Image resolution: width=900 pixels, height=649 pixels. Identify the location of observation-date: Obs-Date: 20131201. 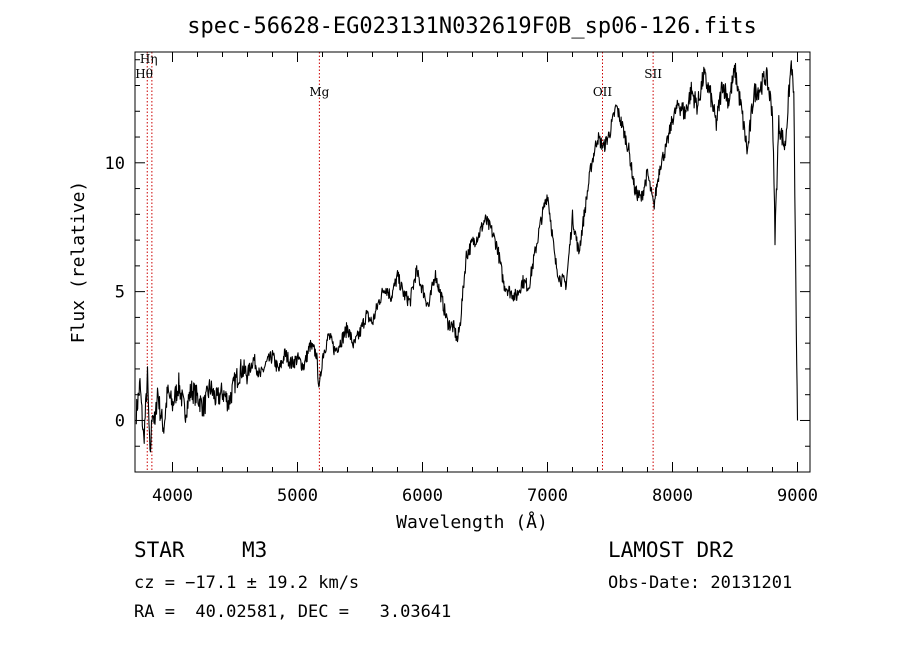
(700, 583).